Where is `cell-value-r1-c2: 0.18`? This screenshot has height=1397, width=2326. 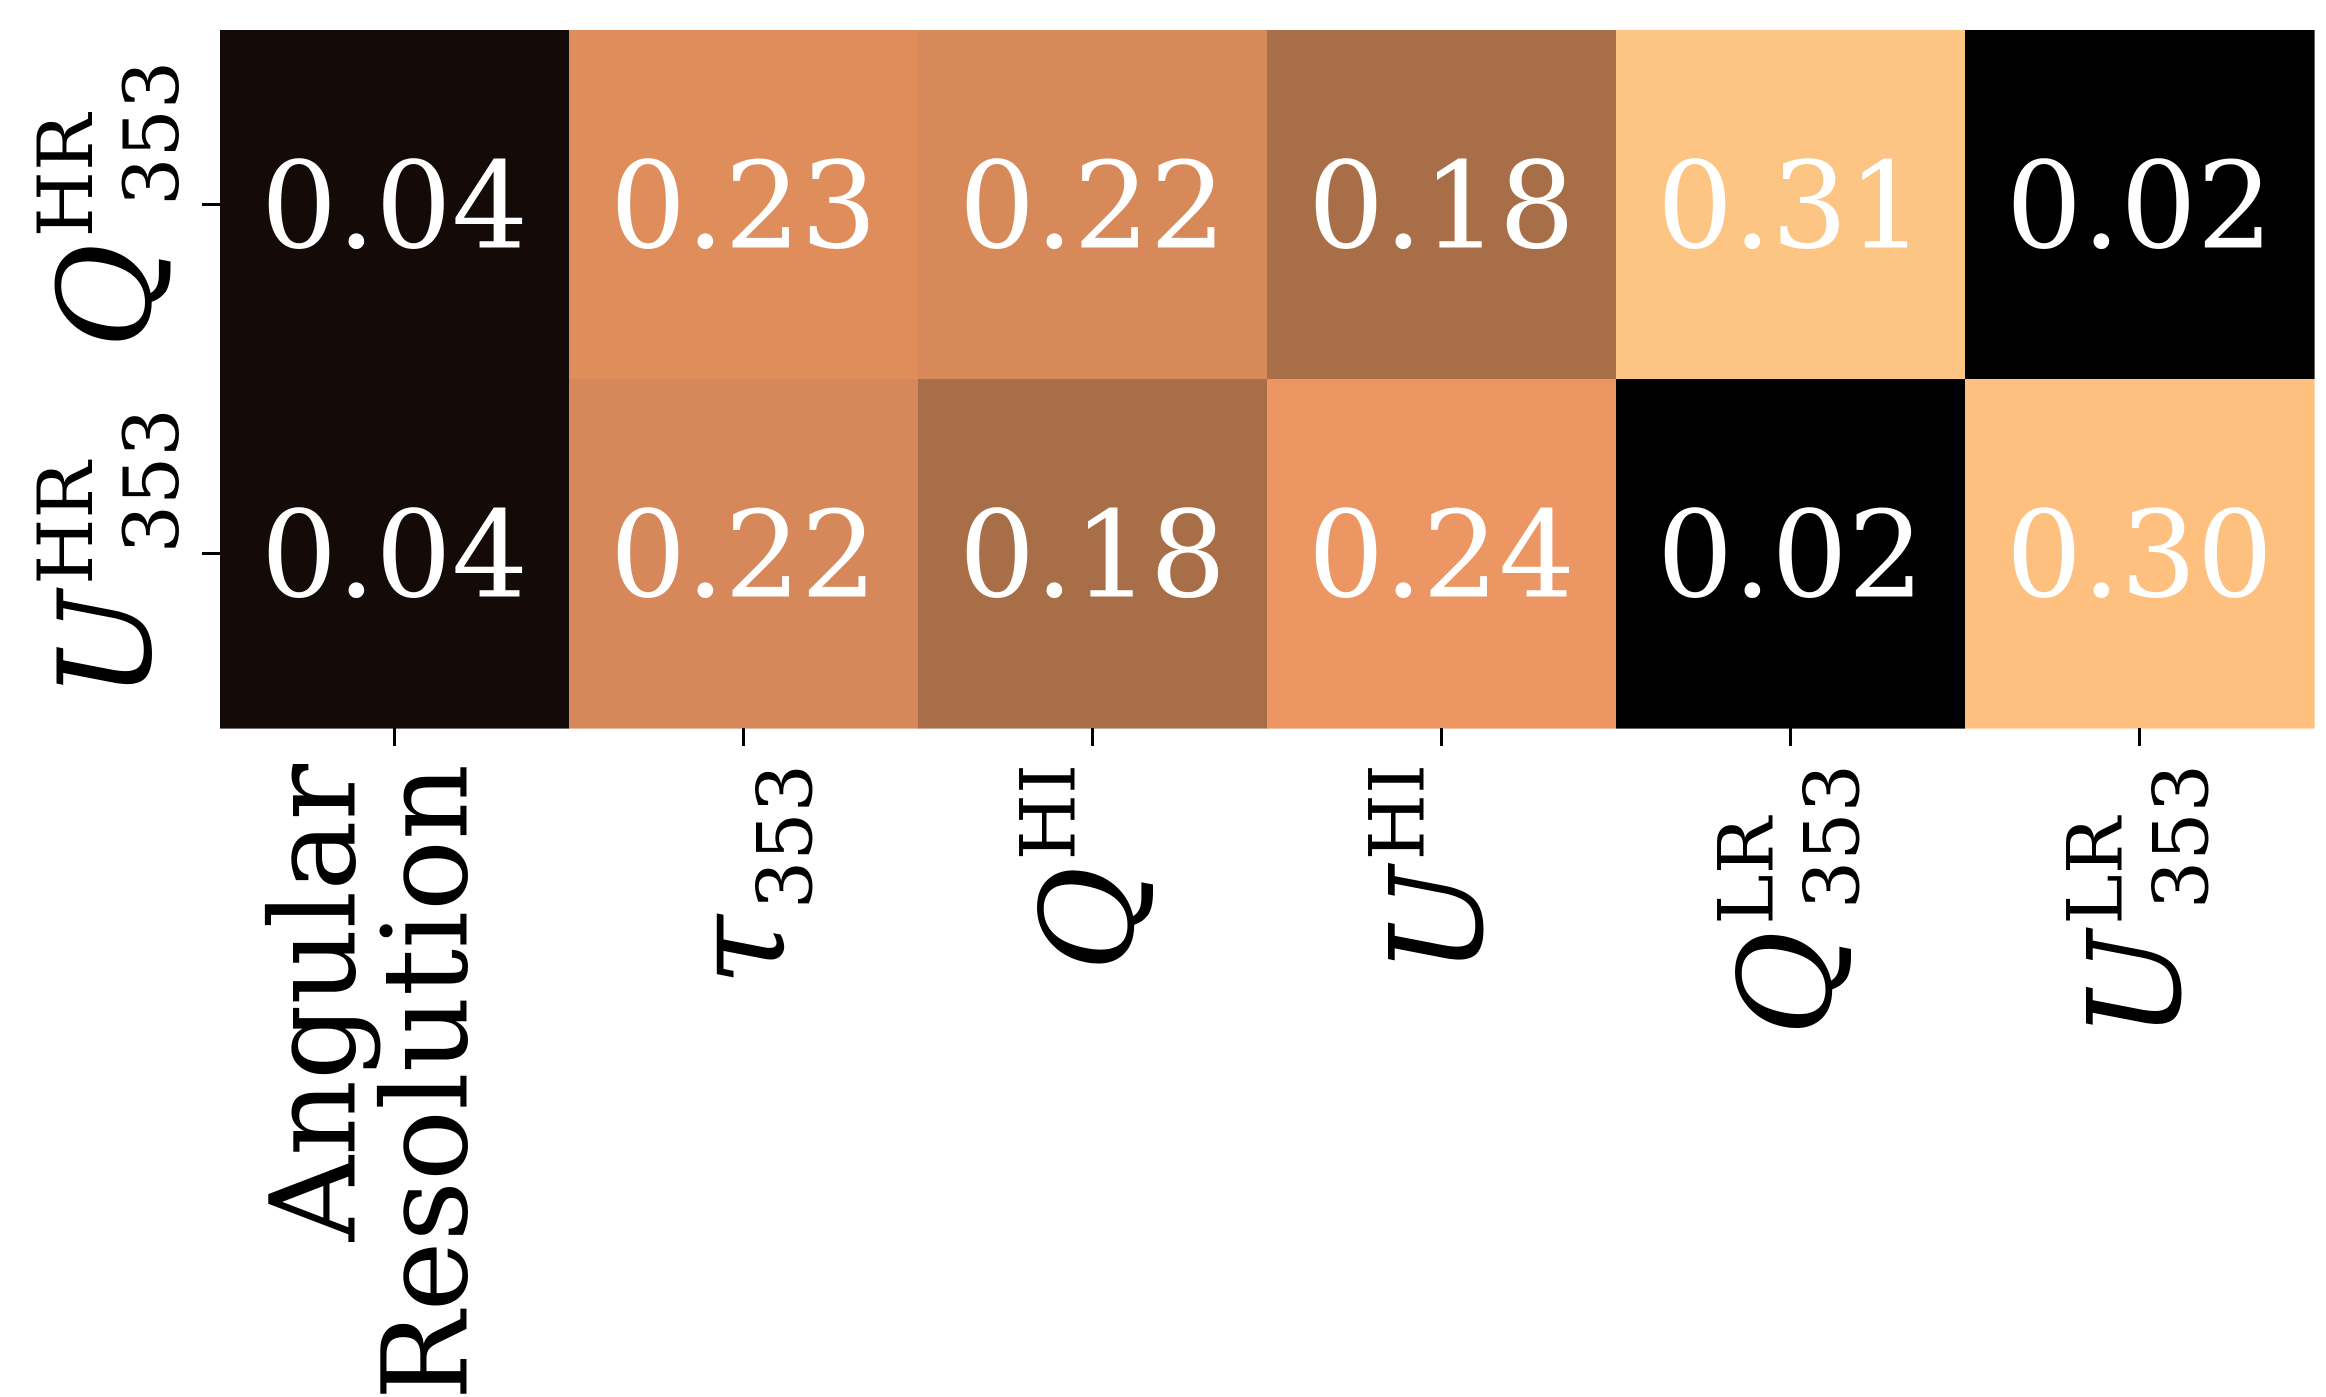
cell-value-r1-c2: 0.18 is located at coordinates (1092, 556).